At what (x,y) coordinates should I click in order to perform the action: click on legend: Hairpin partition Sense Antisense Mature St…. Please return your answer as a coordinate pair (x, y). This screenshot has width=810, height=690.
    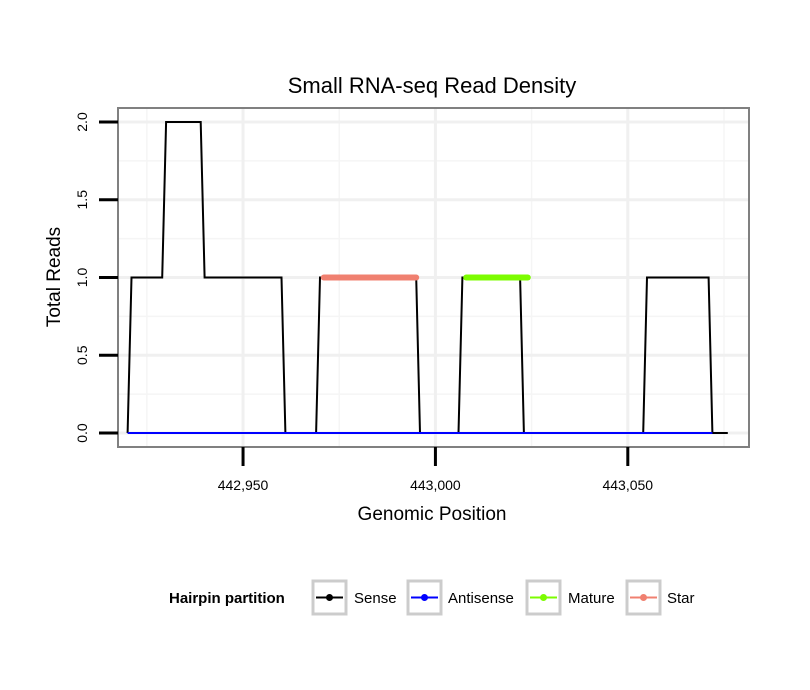
    Looking at the image, I should click on (432, 597).